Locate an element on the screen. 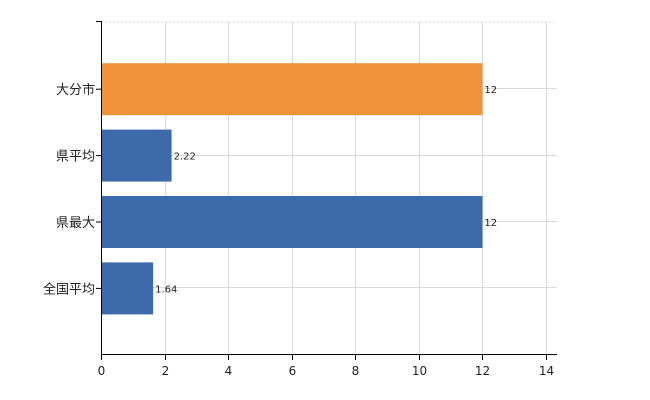 The image size is (650, 400). category-label: 県最大 is located at coordinates (75, 223).